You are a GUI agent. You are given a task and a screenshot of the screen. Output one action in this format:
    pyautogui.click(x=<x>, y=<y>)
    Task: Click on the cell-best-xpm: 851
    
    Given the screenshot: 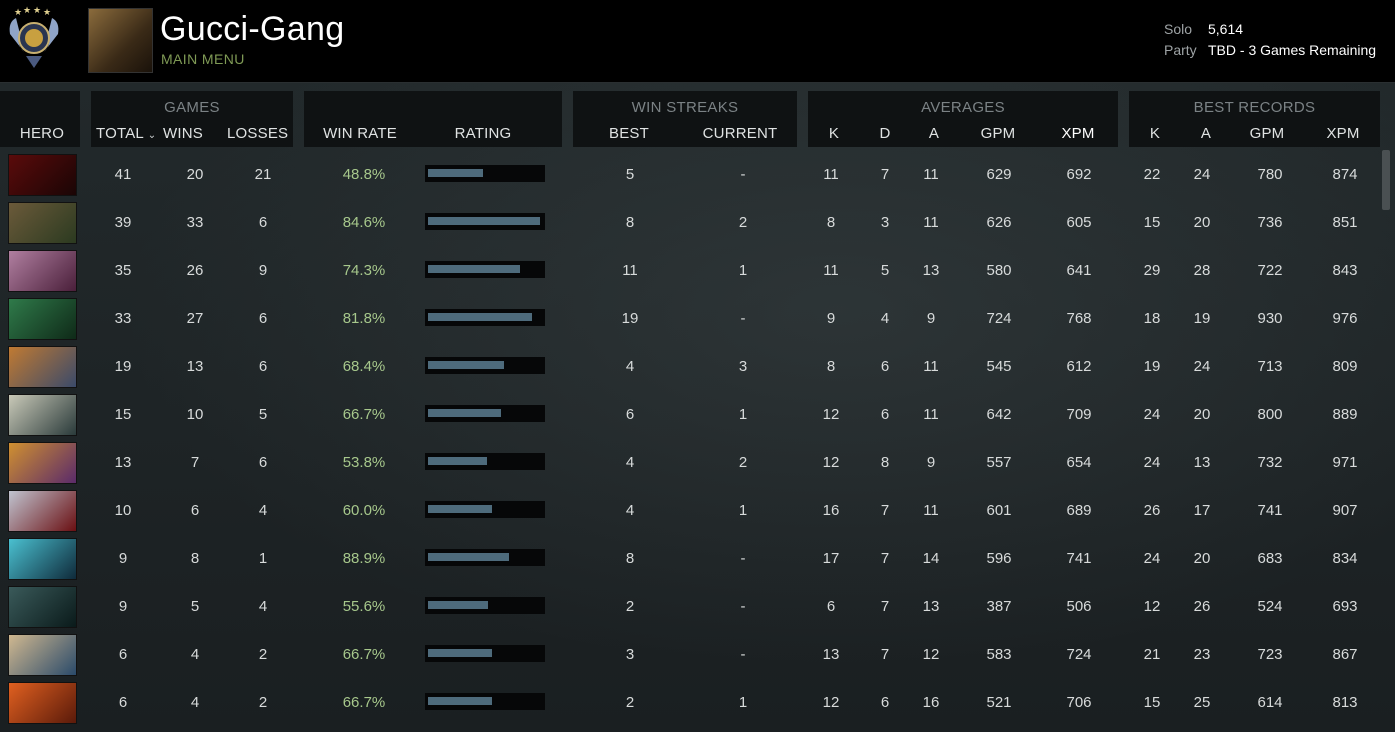 What is the action you would take?
    pyautogui.click(x=1345, y=222)
    